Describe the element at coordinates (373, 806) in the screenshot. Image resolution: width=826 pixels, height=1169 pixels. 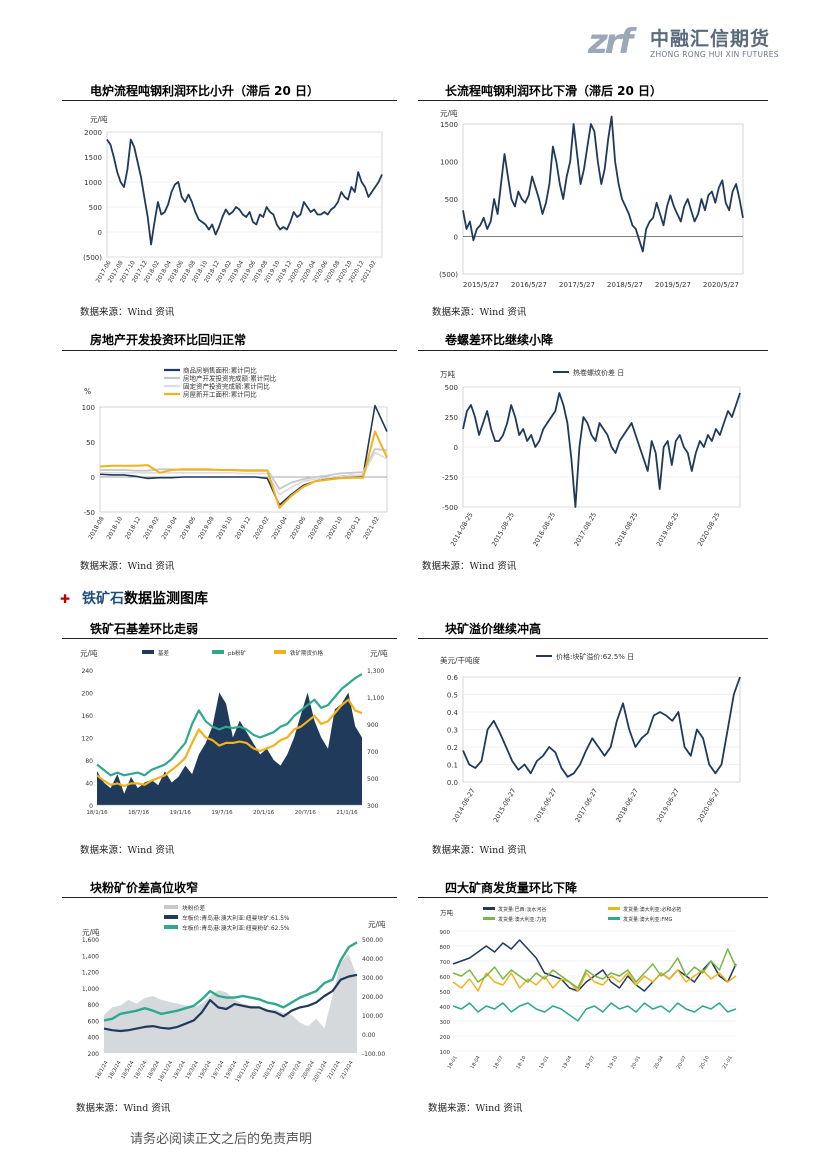
I see `y-tick-label: 300` at that location.